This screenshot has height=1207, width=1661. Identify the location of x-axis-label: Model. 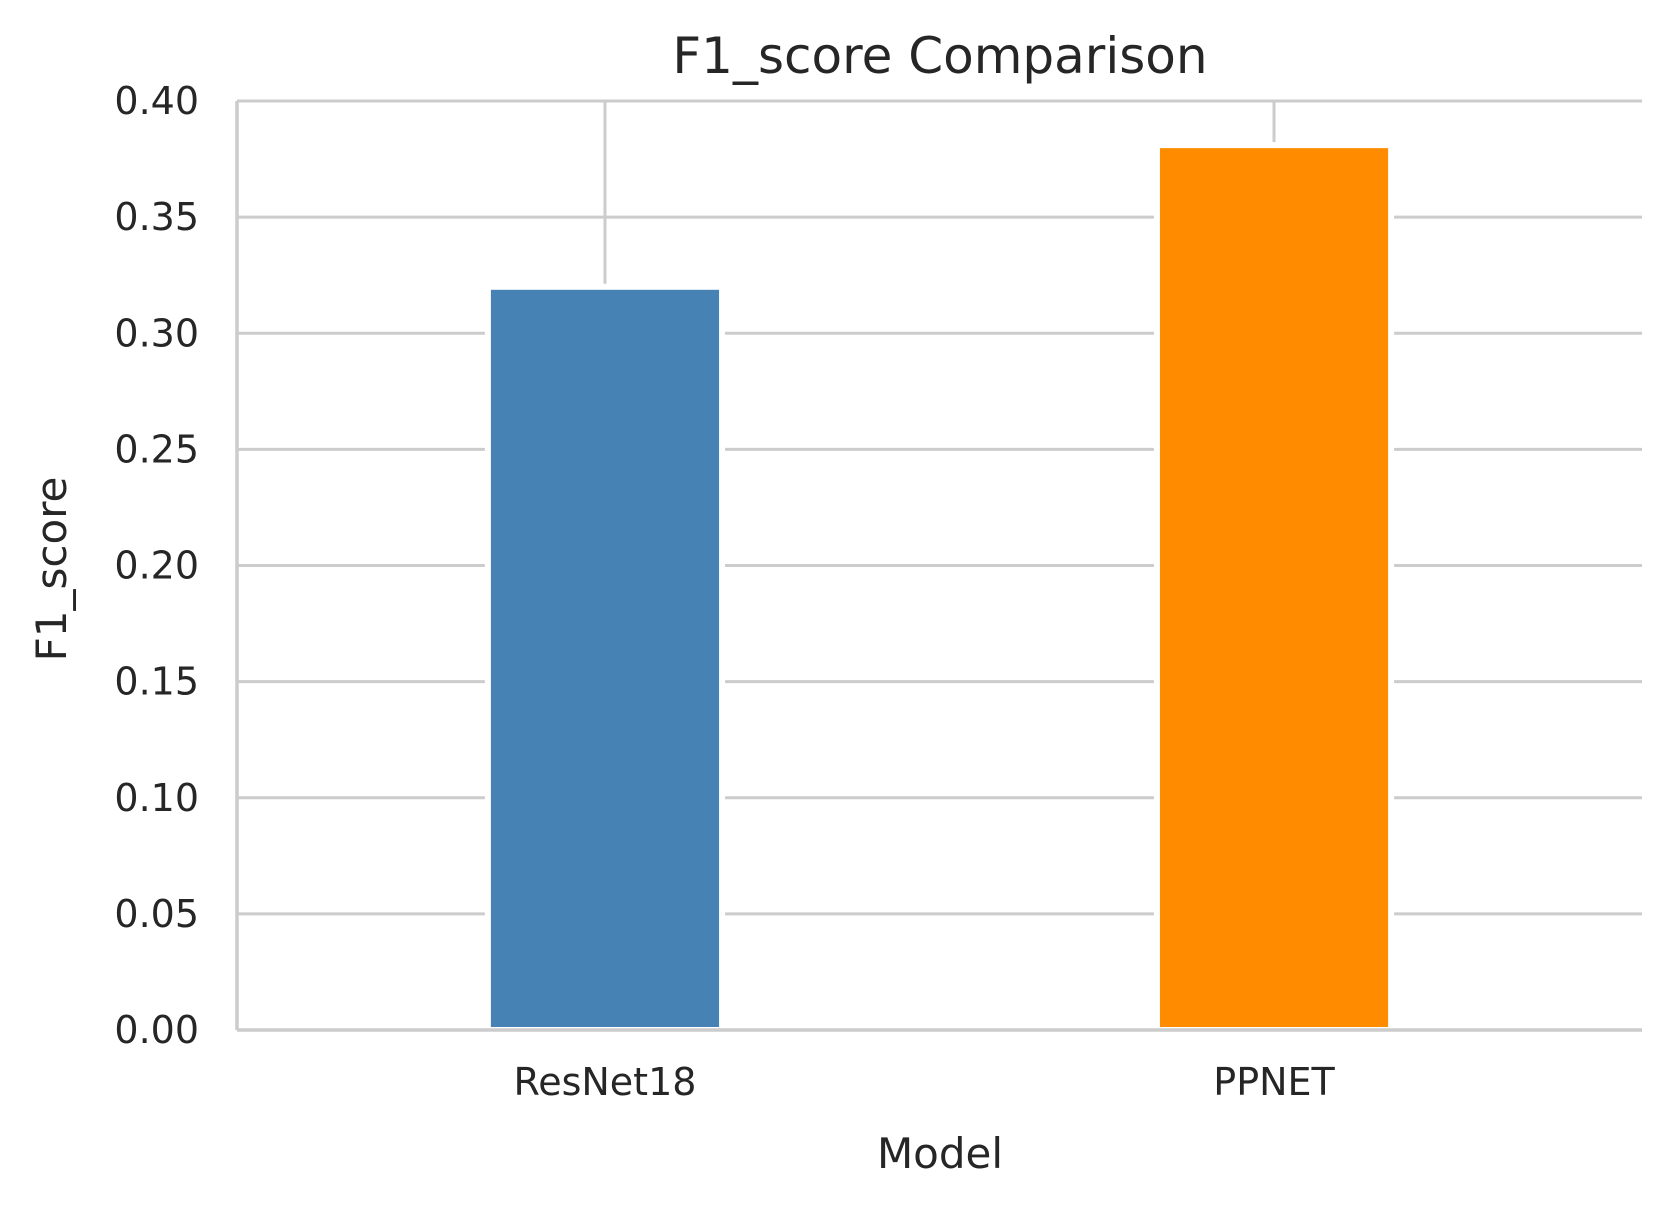
(940, 1153).